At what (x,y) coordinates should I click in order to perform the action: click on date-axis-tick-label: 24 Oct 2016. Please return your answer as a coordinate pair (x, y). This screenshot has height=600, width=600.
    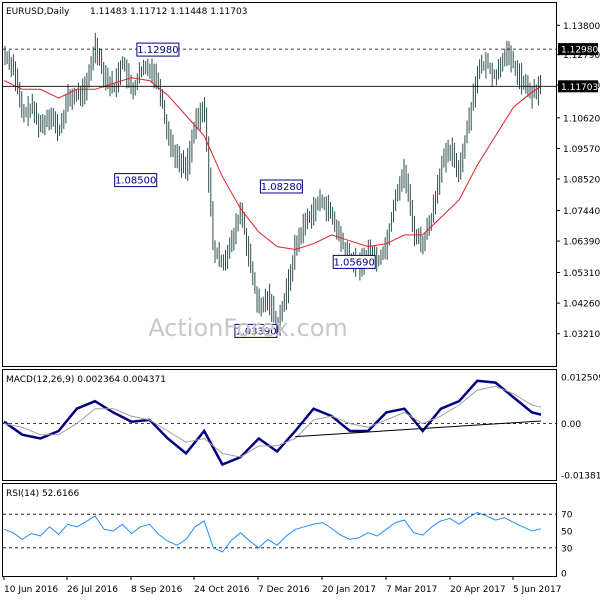
    Looking at the image, I should click on (222, 590).